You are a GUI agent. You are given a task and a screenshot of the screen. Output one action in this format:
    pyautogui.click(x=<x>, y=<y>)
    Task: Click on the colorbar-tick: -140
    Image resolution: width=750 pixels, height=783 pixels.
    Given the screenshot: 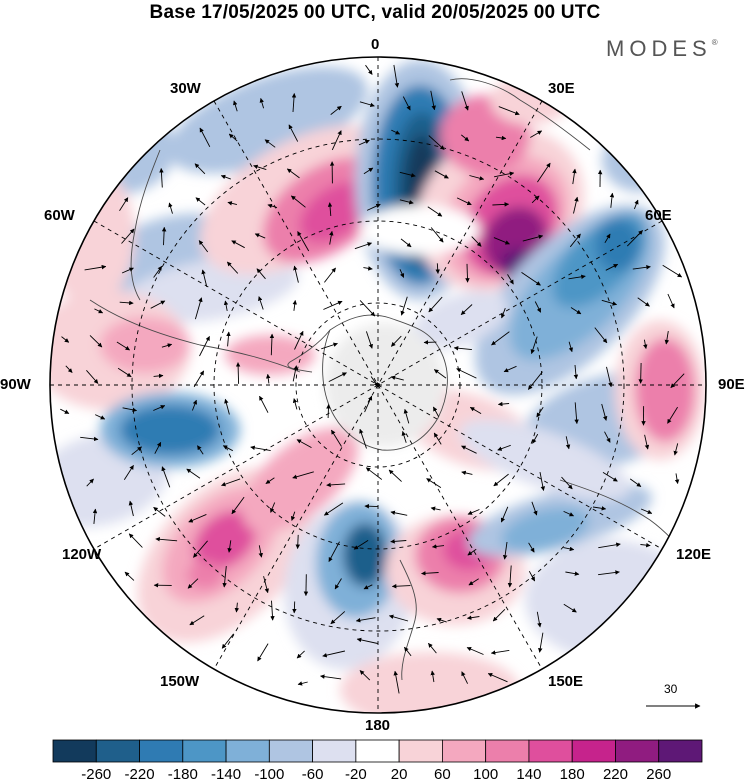 What is the action you would take?
    pyautogui.click(x=226, y=774)
    